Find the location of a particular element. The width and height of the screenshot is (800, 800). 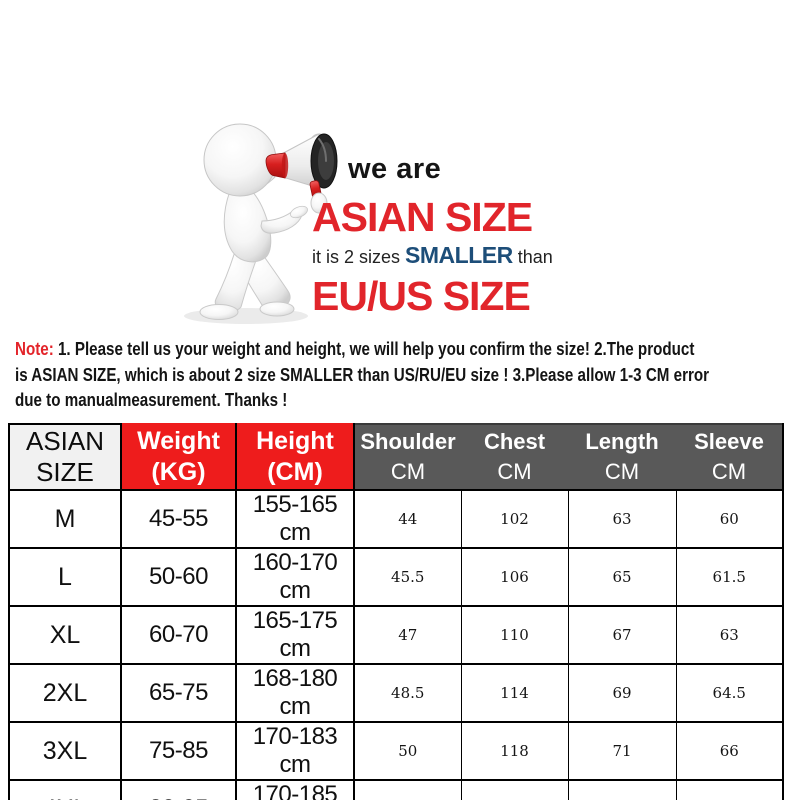

shoulder-cell: 50 is located at coordinates (407, 751).